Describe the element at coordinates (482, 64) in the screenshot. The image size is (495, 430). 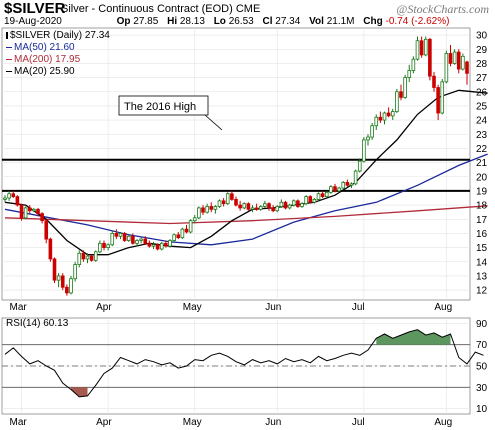
I see `price-tick-label: 28` at that location.